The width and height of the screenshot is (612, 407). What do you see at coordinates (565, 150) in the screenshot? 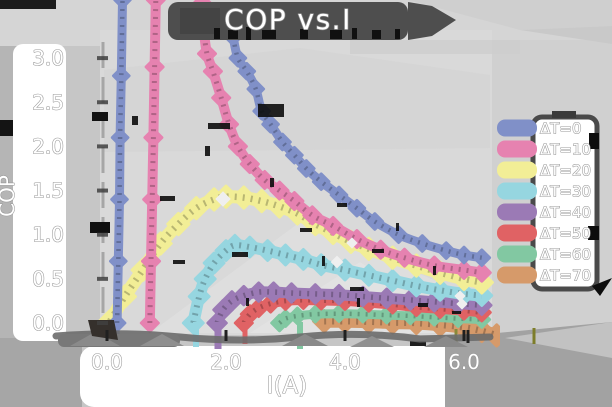
I see `legend-label: ΔT=10` at bounding box center [565, 150].